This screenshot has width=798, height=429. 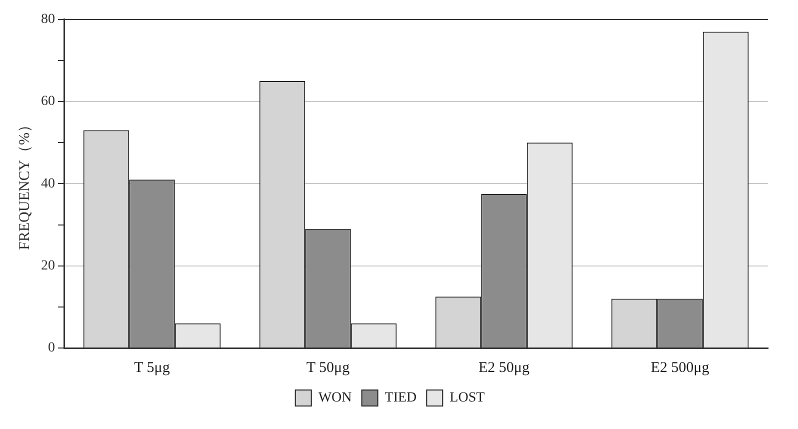 I want to click on legend-label: TIED, so click(x=400, y=398).